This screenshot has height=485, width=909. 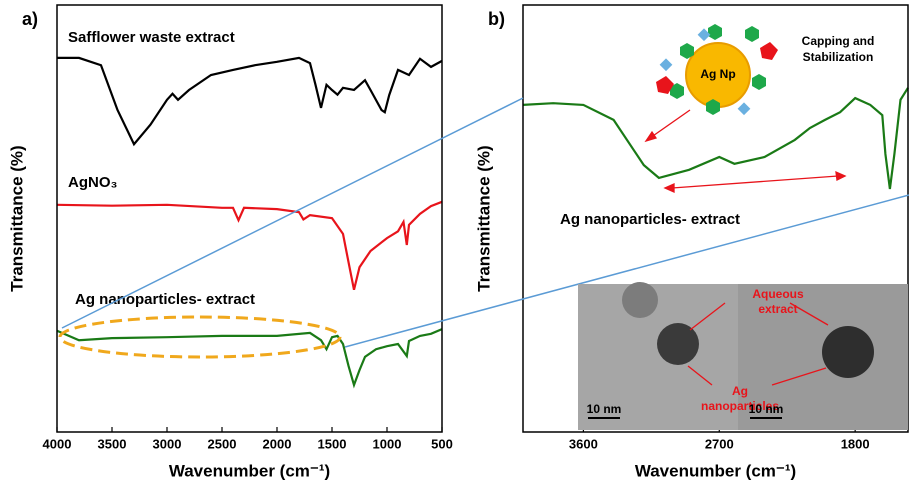 What do you see at coordinates (740, 391) in the screenshot?
I see `annotation: Ag` at bounding box center [740, 391].